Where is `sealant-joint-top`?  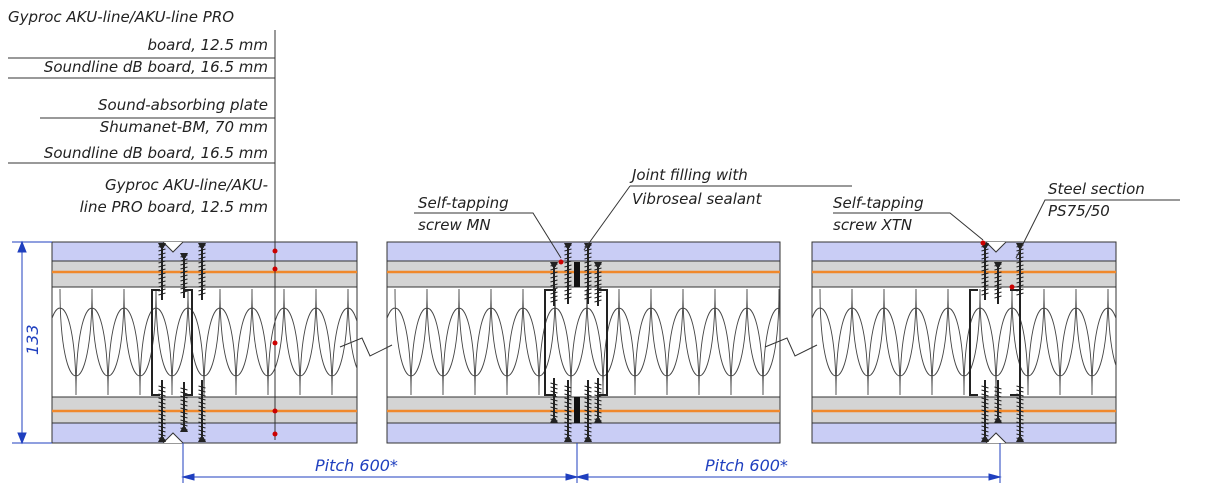 sealant-joint-top is located at coordinates (577, 274).